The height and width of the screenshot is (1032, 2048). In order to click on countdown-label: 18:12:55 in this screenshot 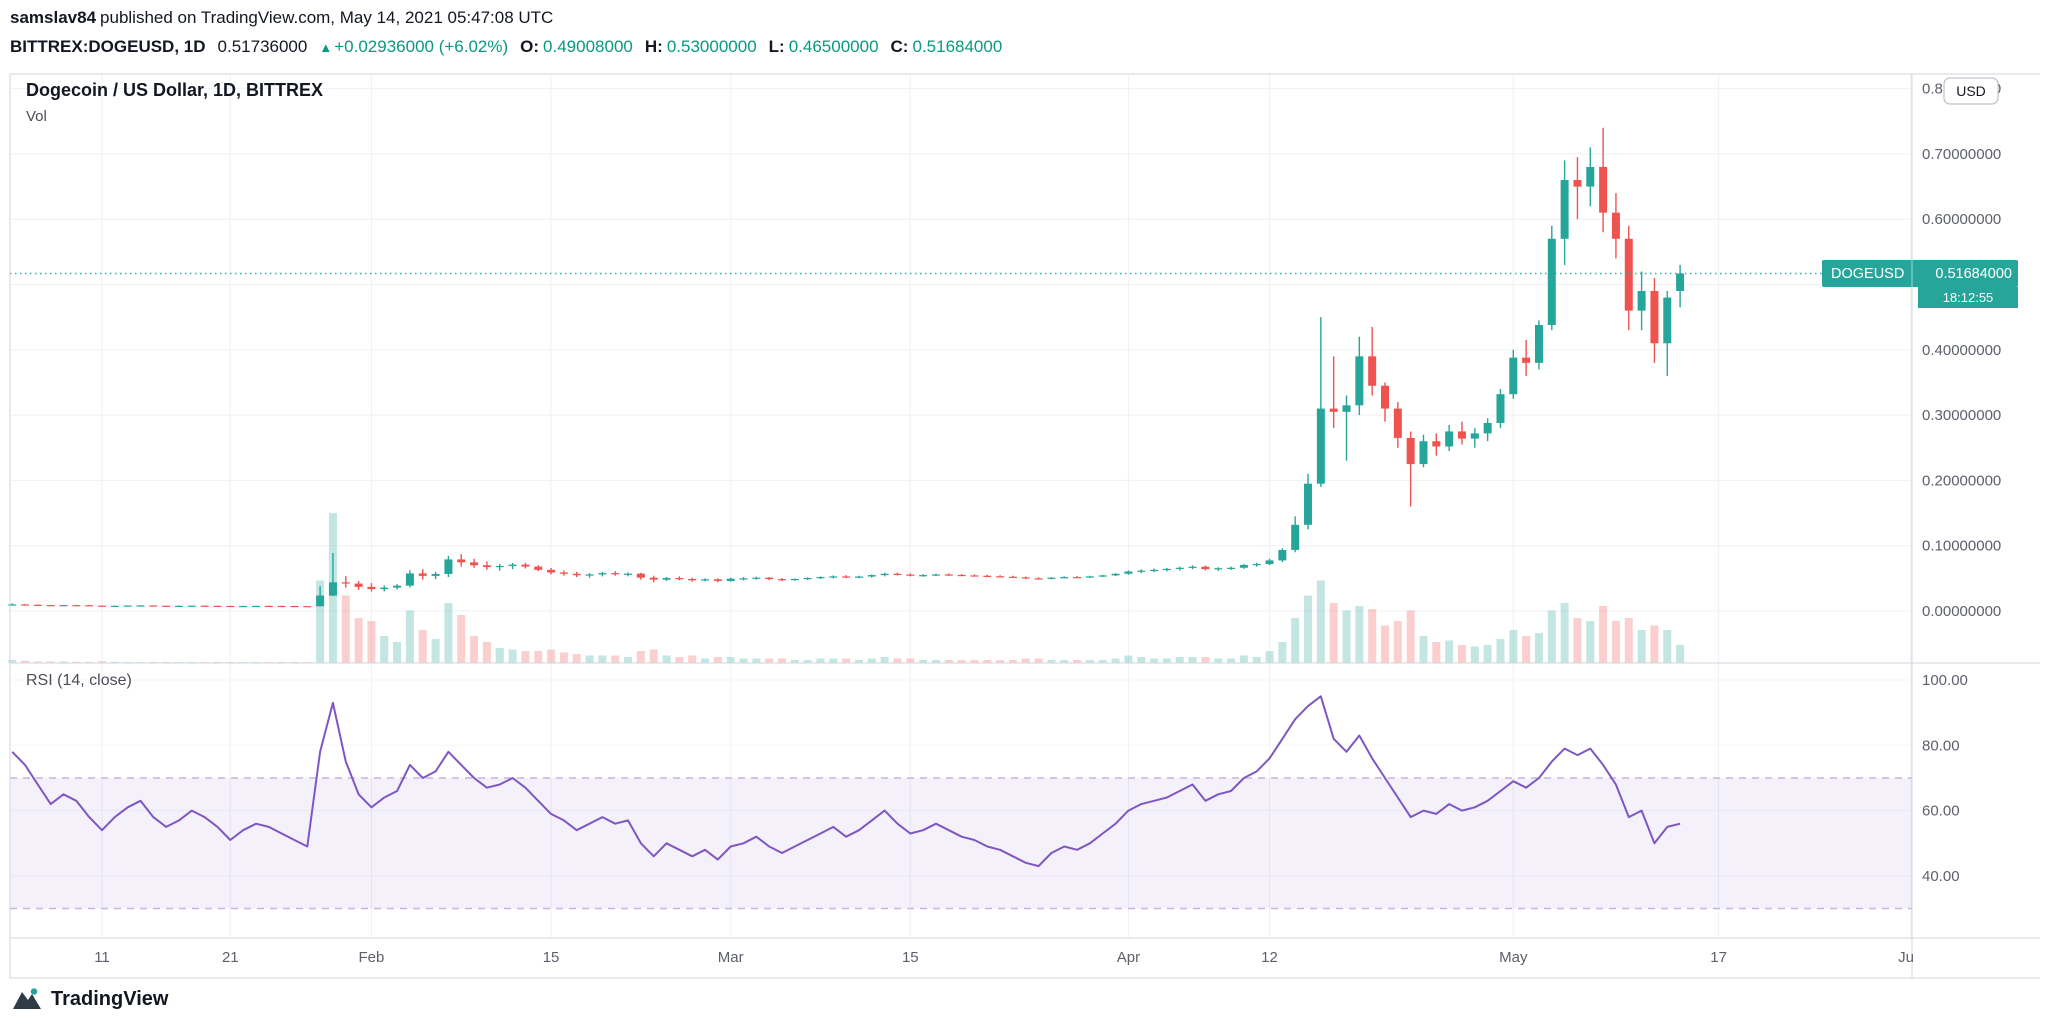, I will do `click(1968, 297)`.